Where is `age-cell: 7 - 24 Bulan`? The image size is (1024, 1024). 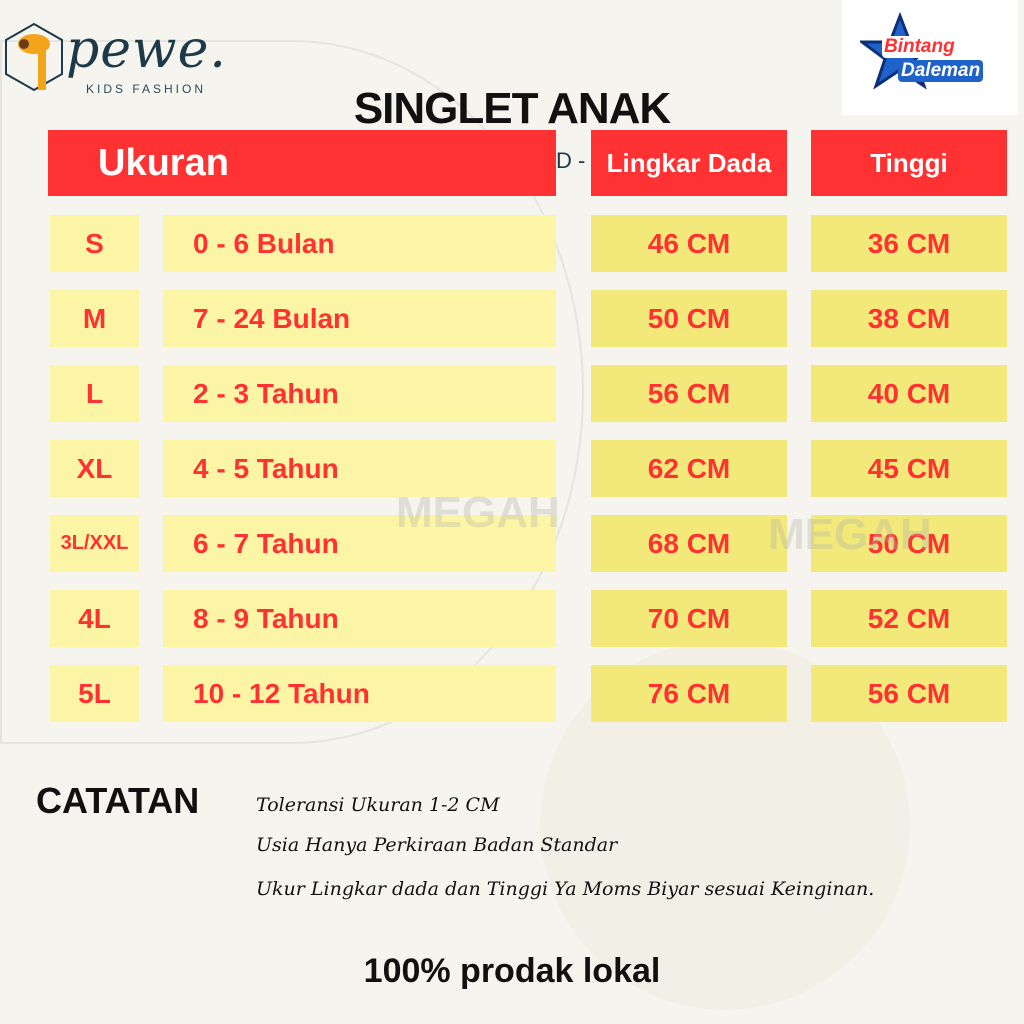 age-cell: 7 - 24 Bulan is located at coordinates (359, 318).